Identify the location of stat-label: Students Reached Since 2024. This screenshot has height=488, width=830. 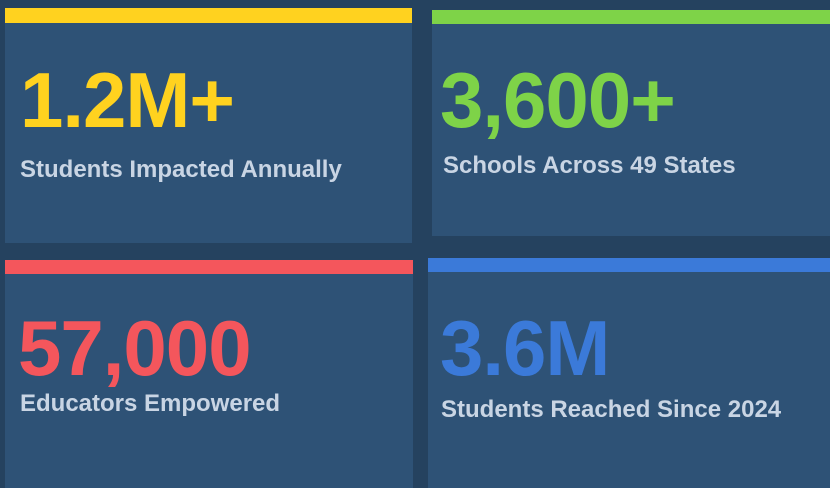
(611, 409).